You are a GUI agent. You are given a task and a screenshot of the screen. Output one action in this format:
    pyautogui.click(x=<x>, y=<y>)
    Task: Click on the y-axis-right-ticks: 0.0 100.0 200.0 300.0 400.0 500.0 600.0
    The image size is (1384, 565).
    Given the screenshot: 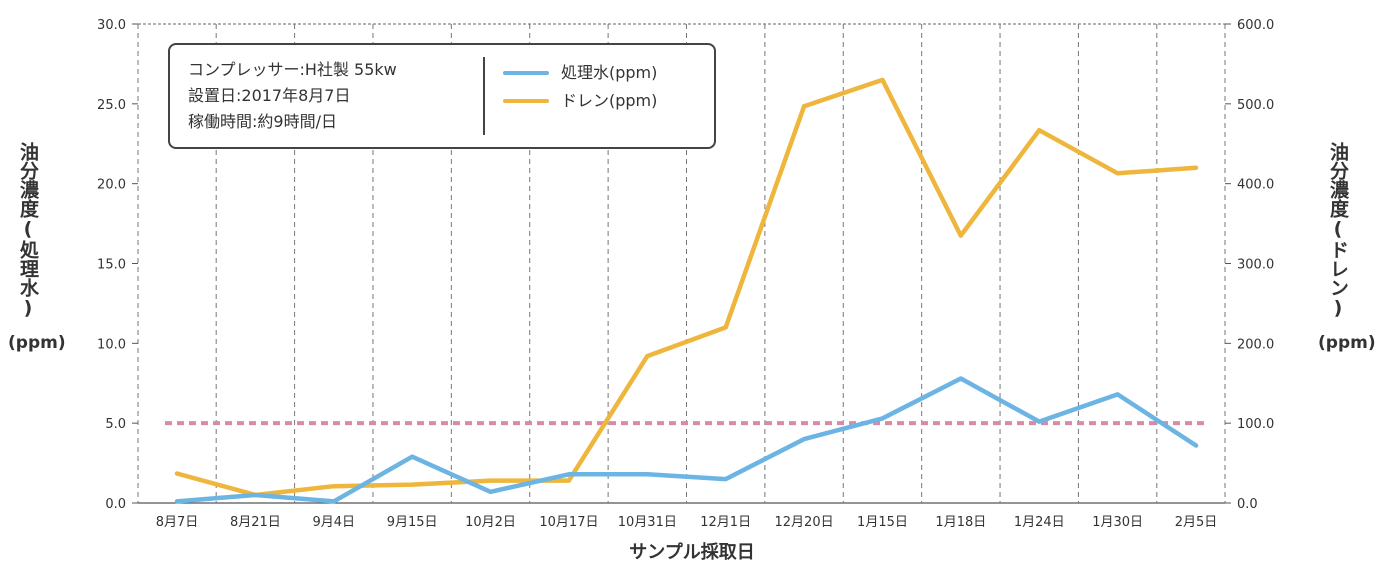 What is the action you would take?
    pyautogui.click(x=1249, y=265)
    